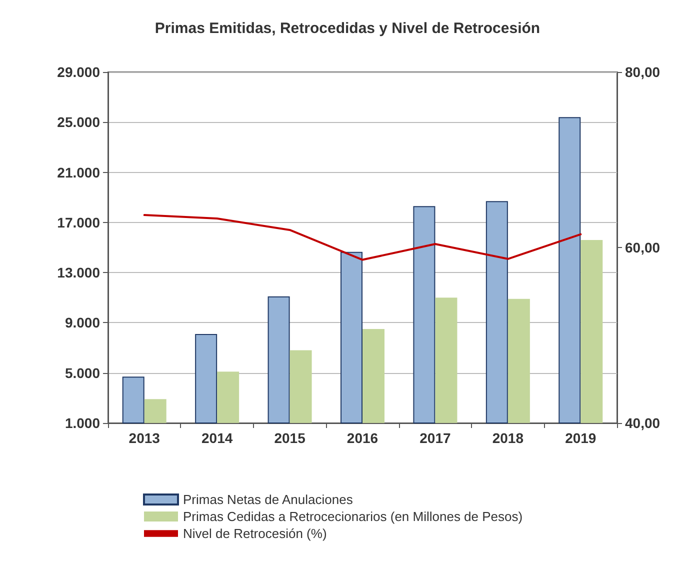 The image size is (695, 561). I want to click on y2-tick-label: 40,00, so click(642, 423).